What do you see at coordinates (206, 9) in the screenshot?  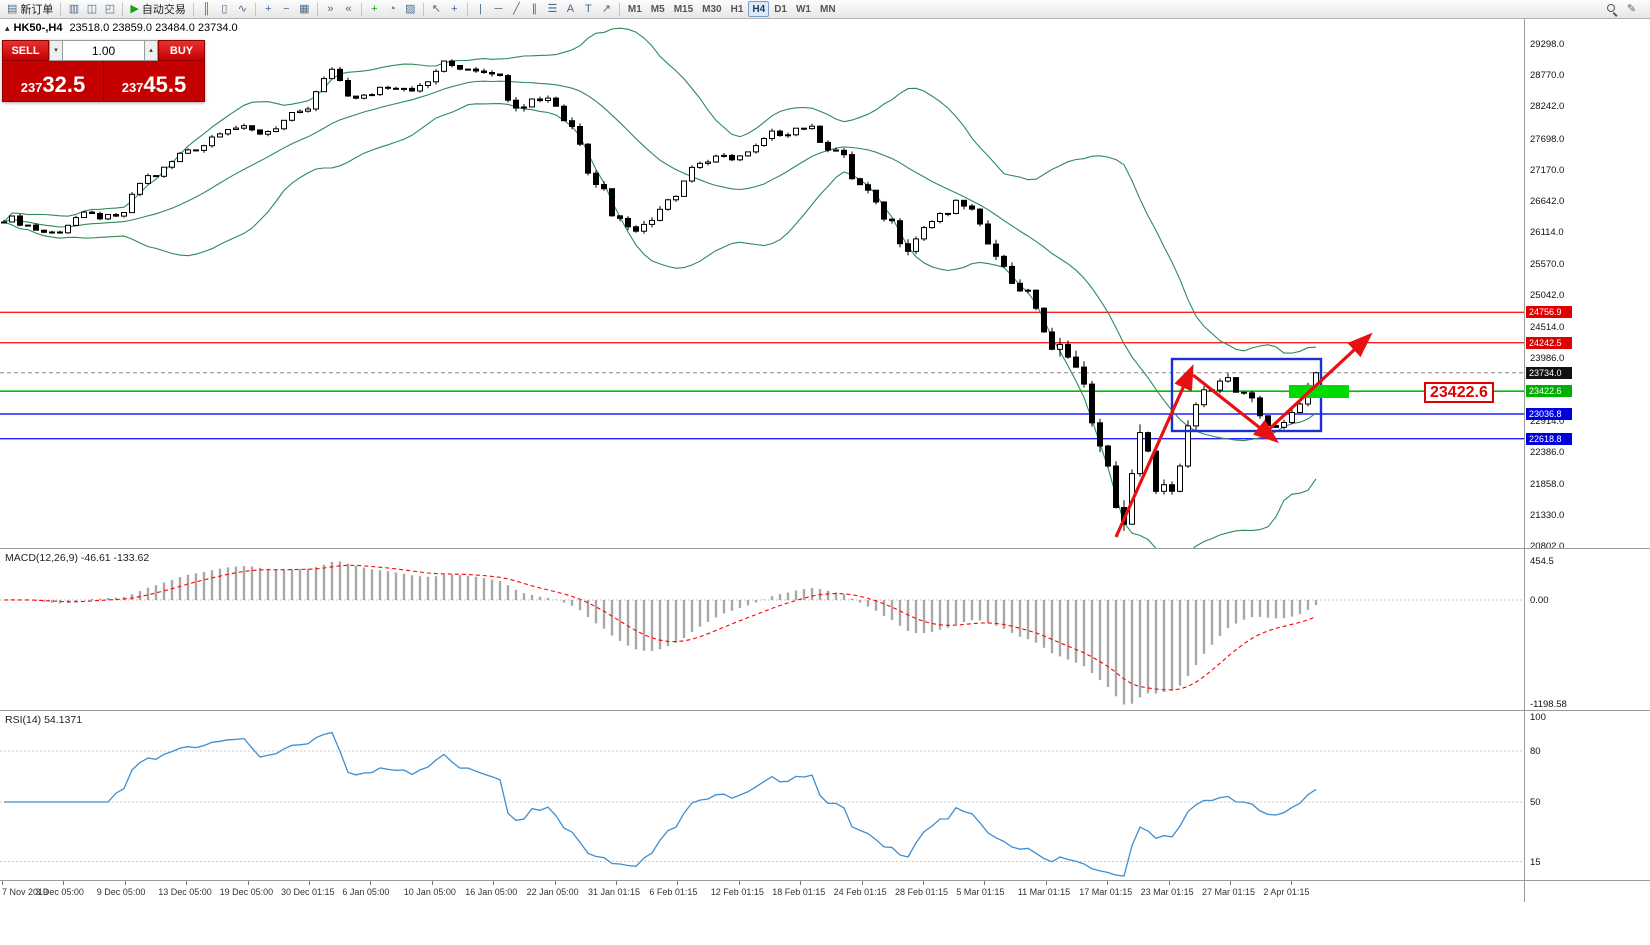 I see `bar-chart-icon: ║` at bounding box center [206, 9].